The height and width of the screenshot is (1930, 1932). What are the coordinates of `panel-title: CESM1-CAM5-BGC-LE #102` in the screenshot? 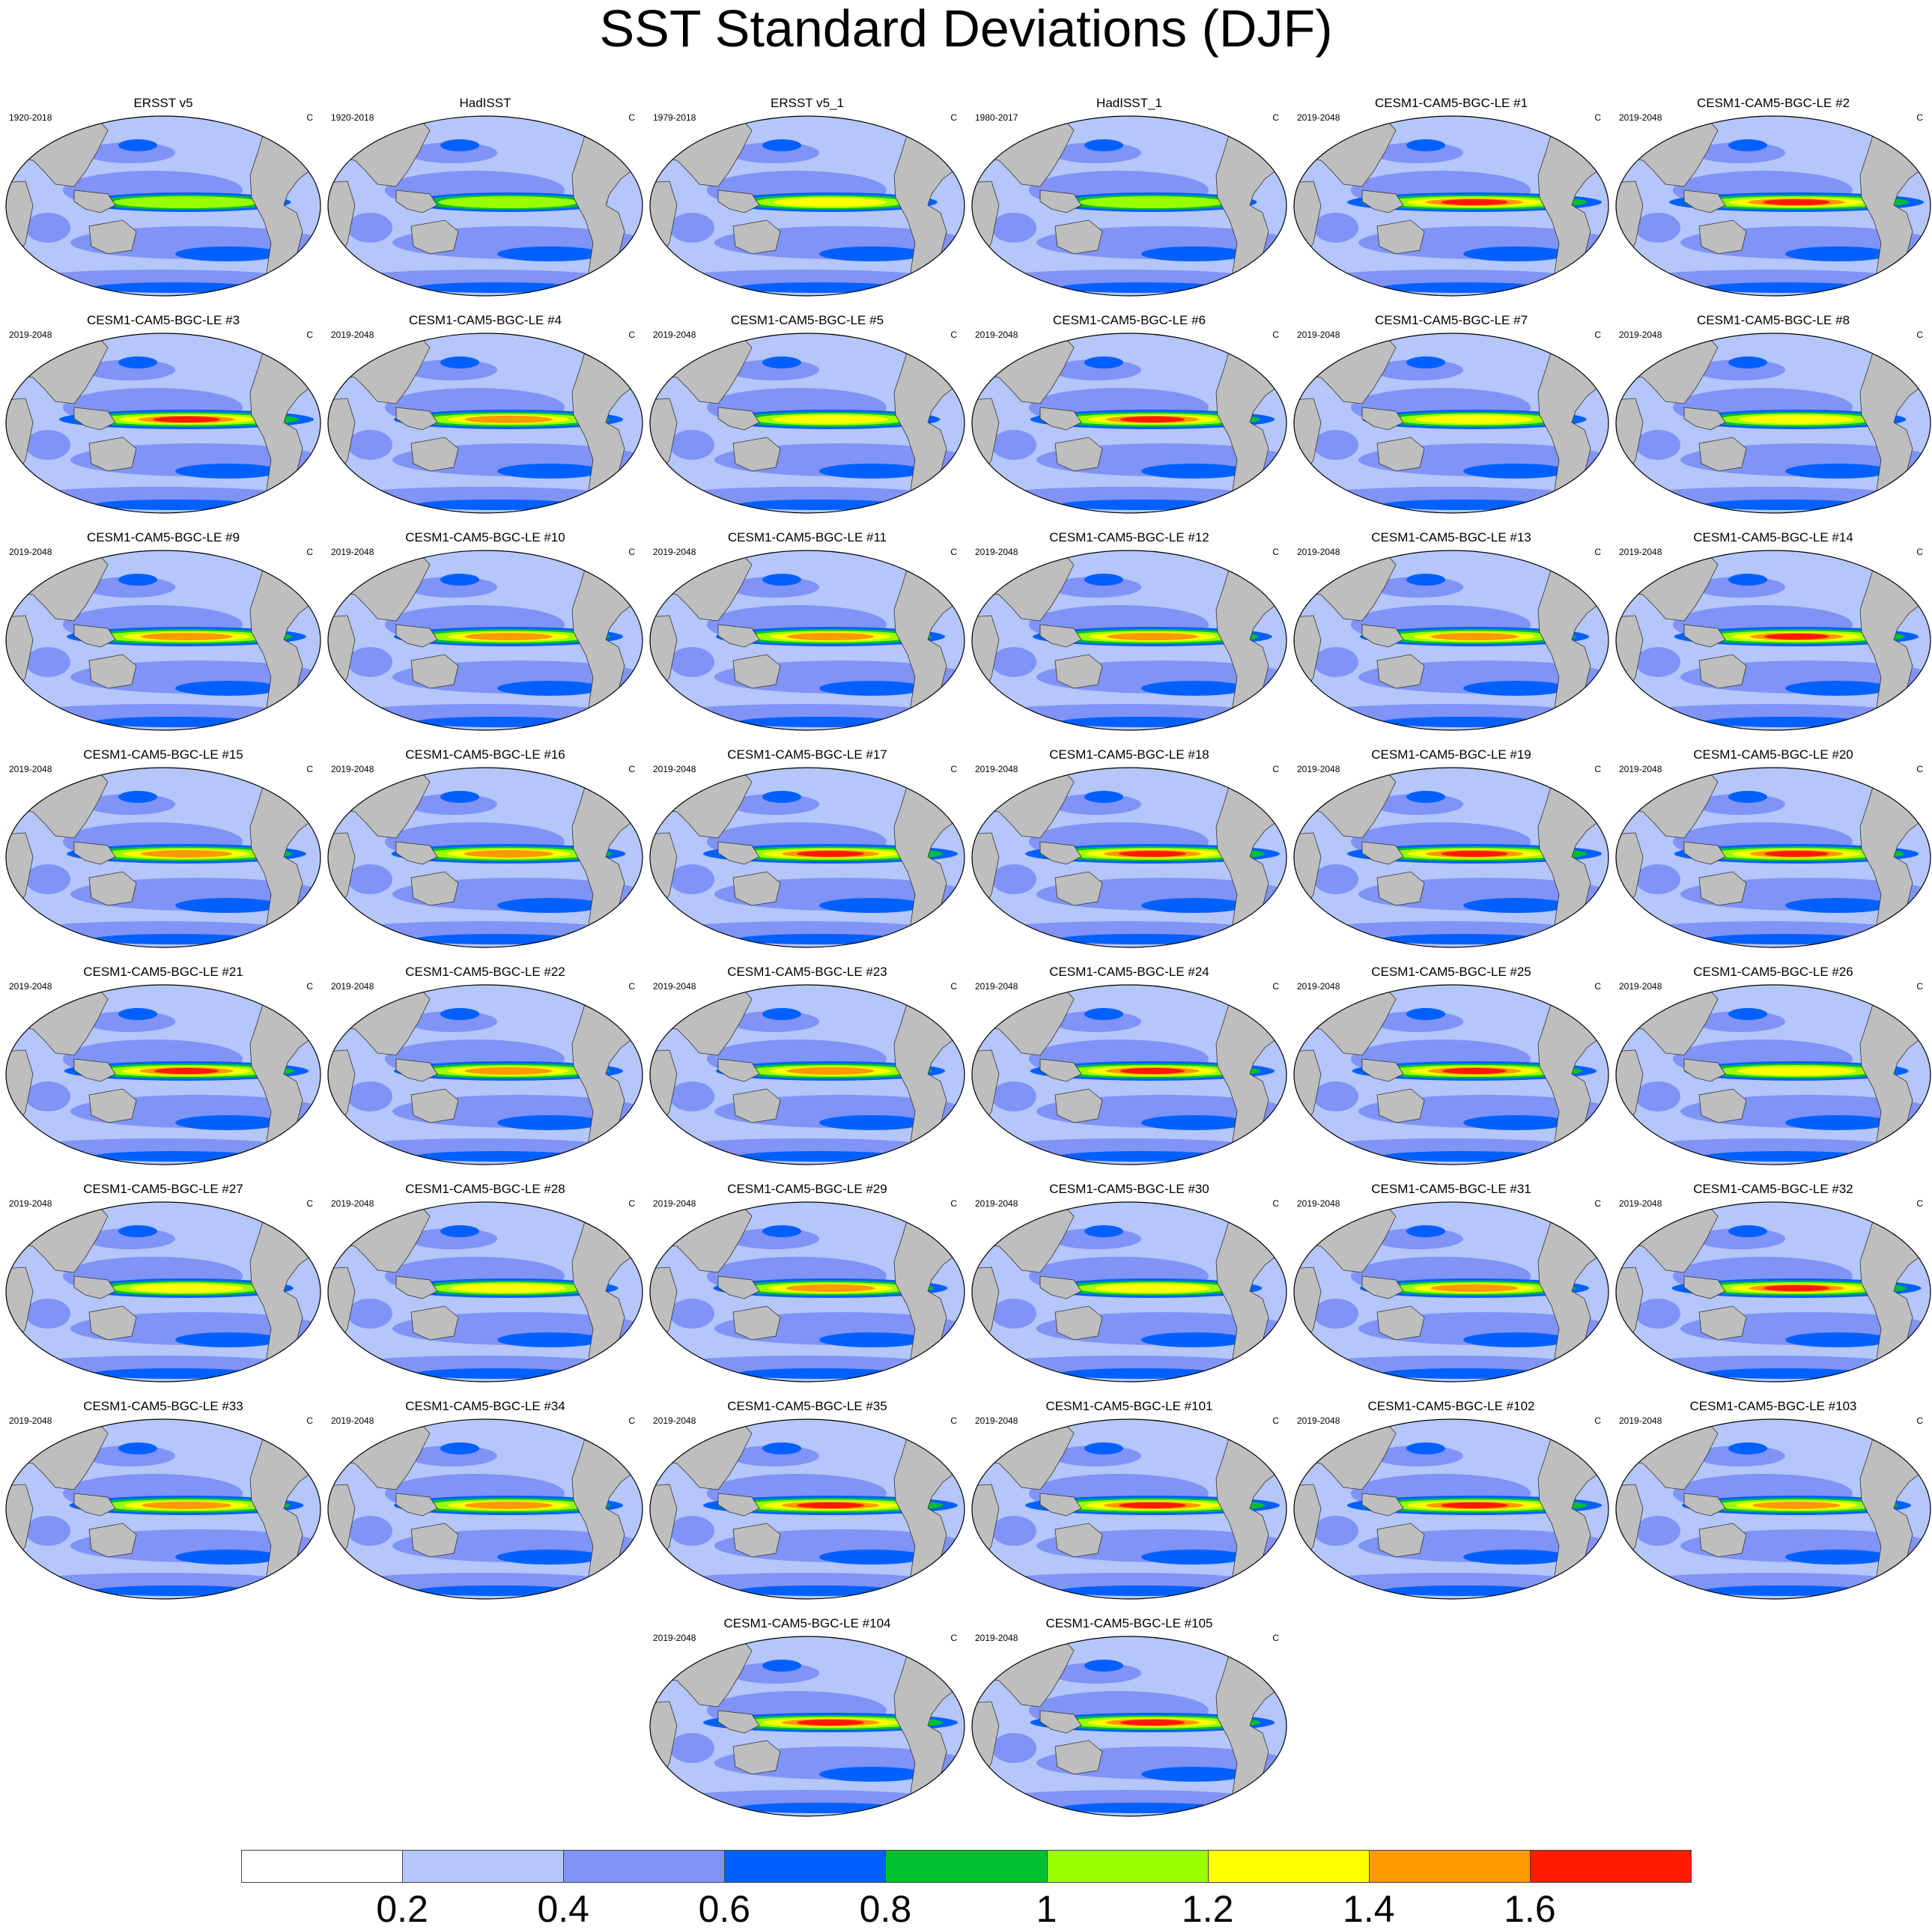 It's located at (1451, 1406).